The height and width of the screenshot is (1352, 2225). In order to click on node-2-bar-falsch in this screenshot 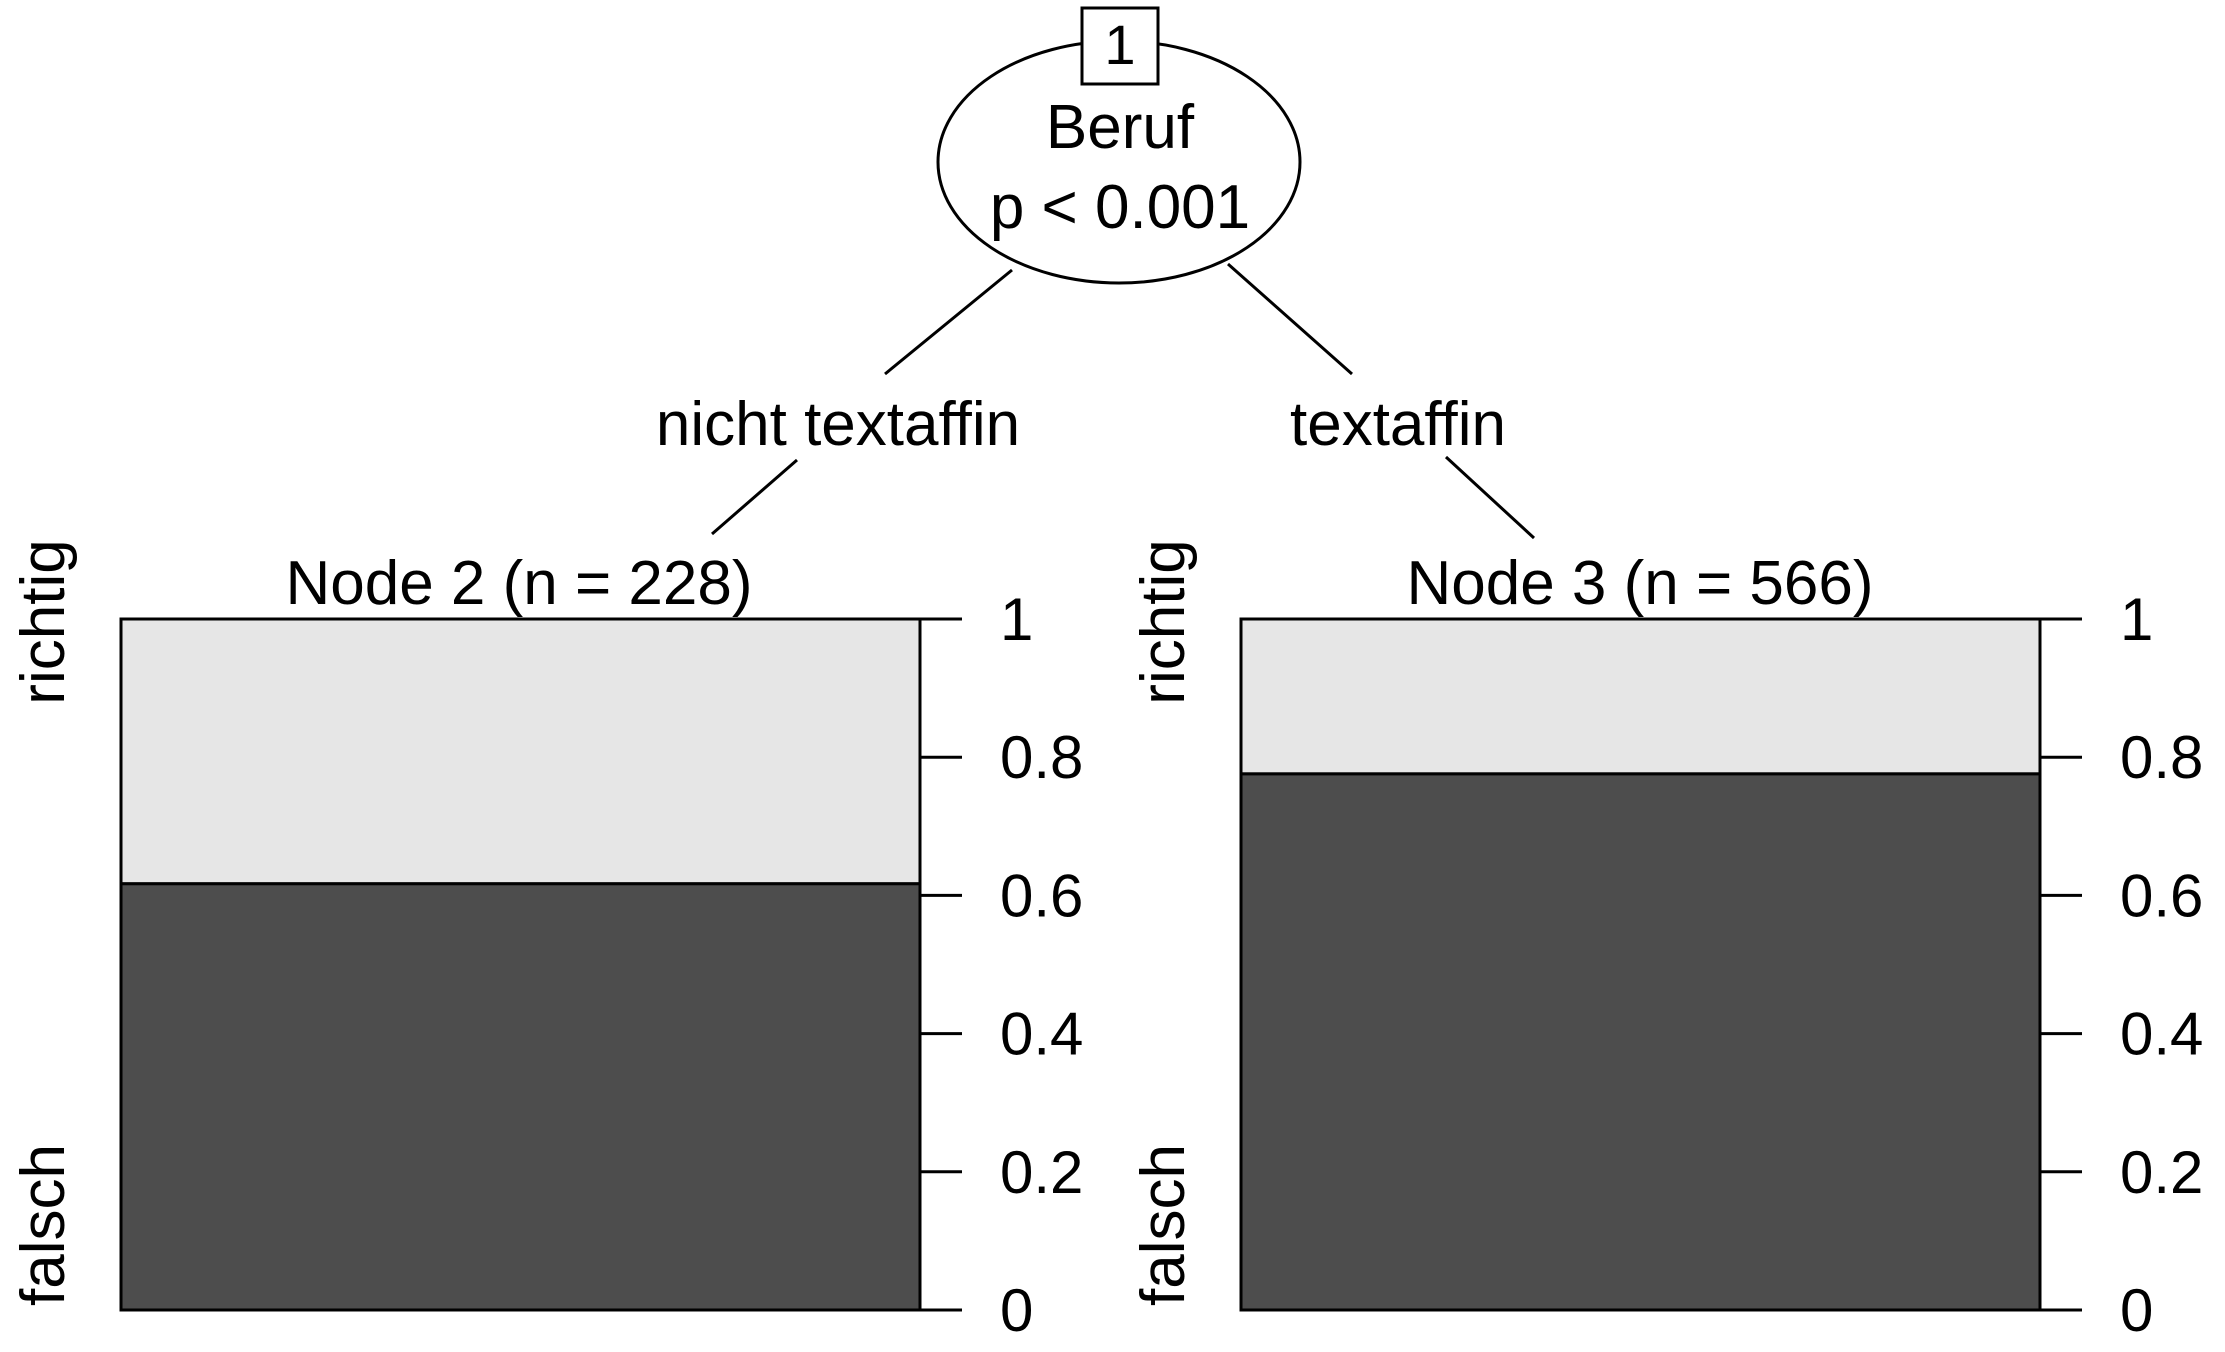, I will do `click(520, 1097)`.